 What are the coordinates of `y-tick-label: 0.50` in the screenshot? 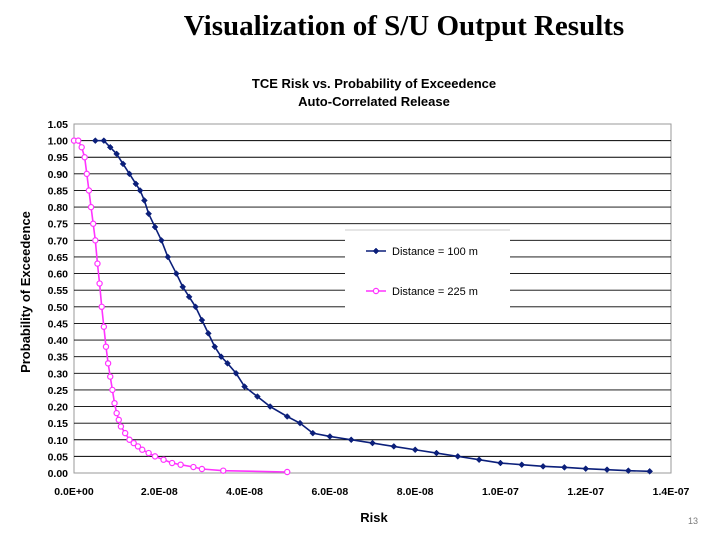 It's located at (58, 308).